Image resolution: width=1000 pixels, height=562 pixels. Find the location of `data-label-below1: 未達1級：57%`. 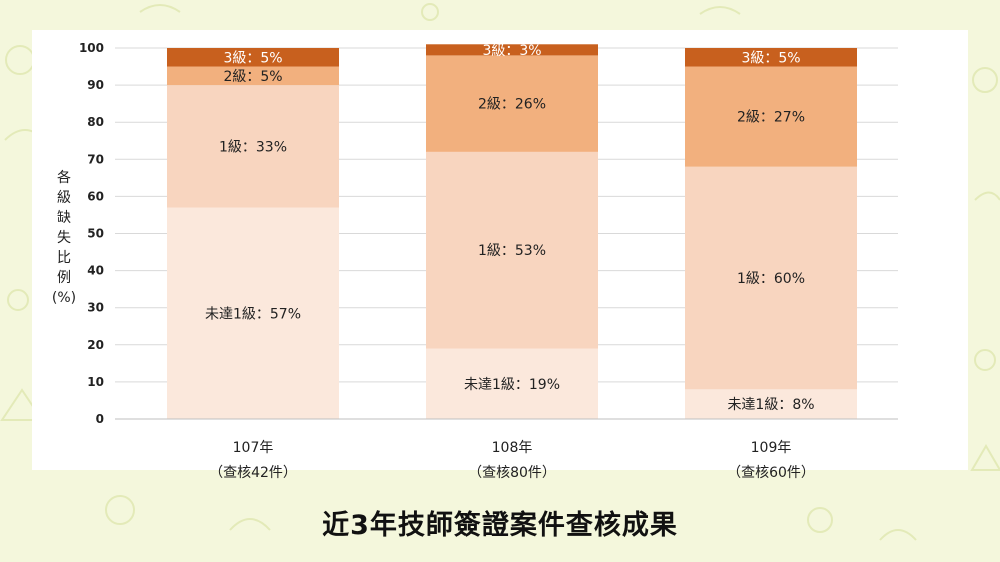

data-label-below1: 未達1級：57% is located at coordinates (253, 314).